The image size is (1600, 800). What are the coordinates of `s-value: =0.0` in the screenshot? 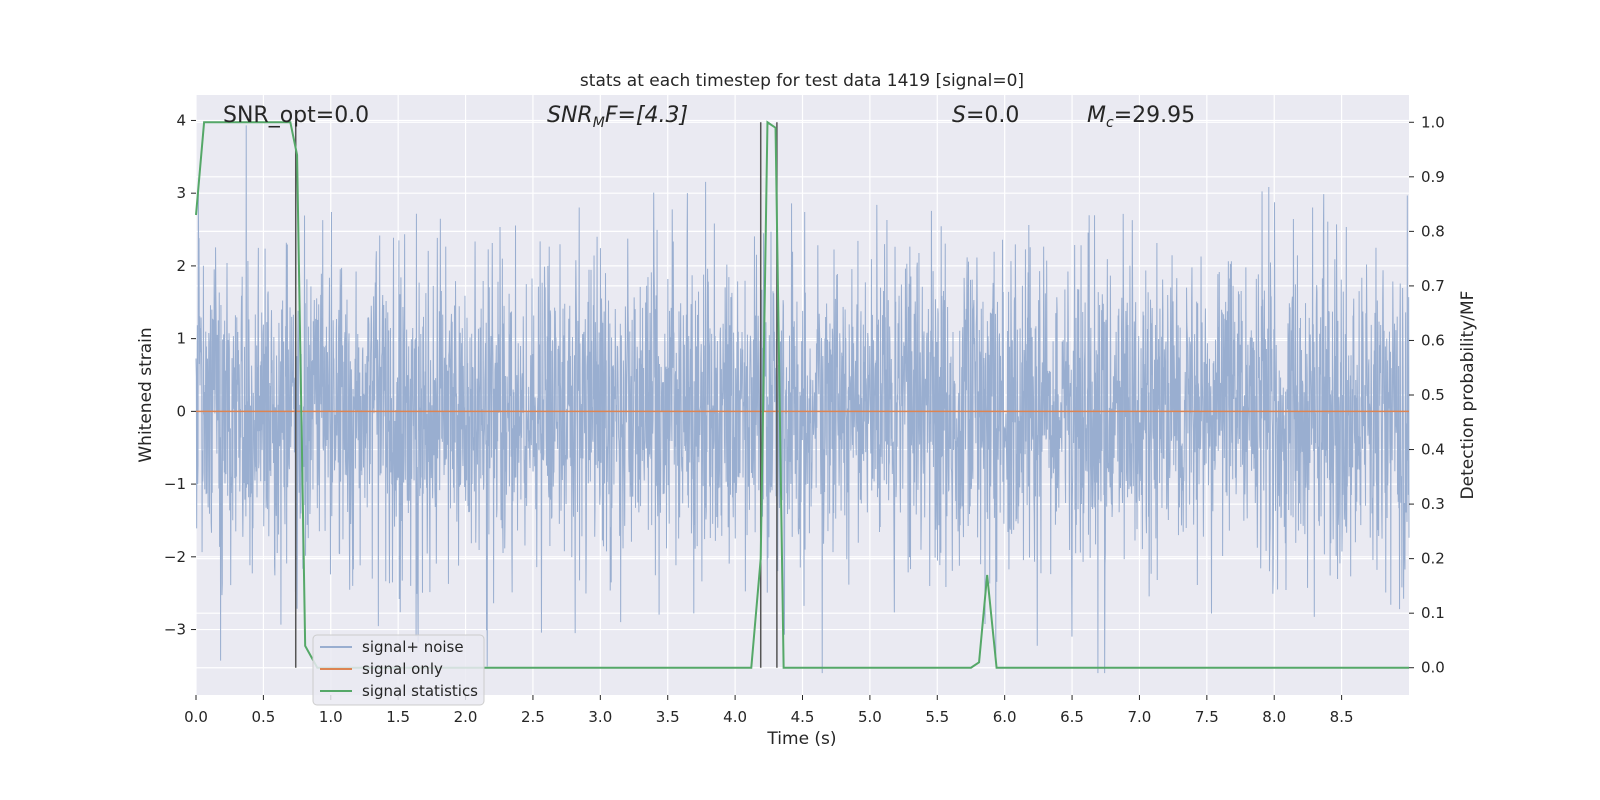 It's located at (992, 115).